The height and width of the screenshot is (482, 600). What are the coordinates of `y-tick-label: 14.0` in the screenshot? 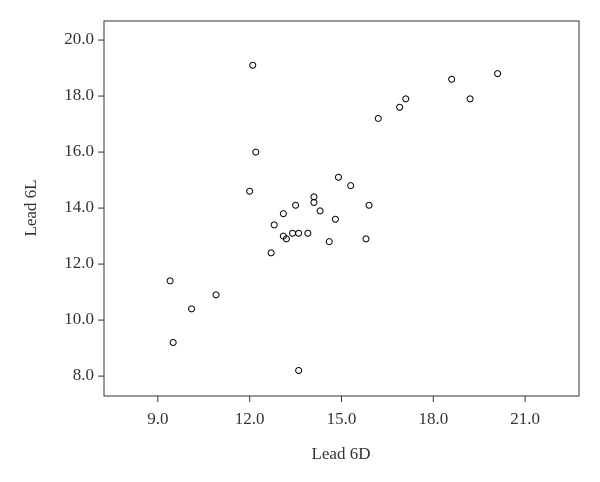 It's located at (79, 206).